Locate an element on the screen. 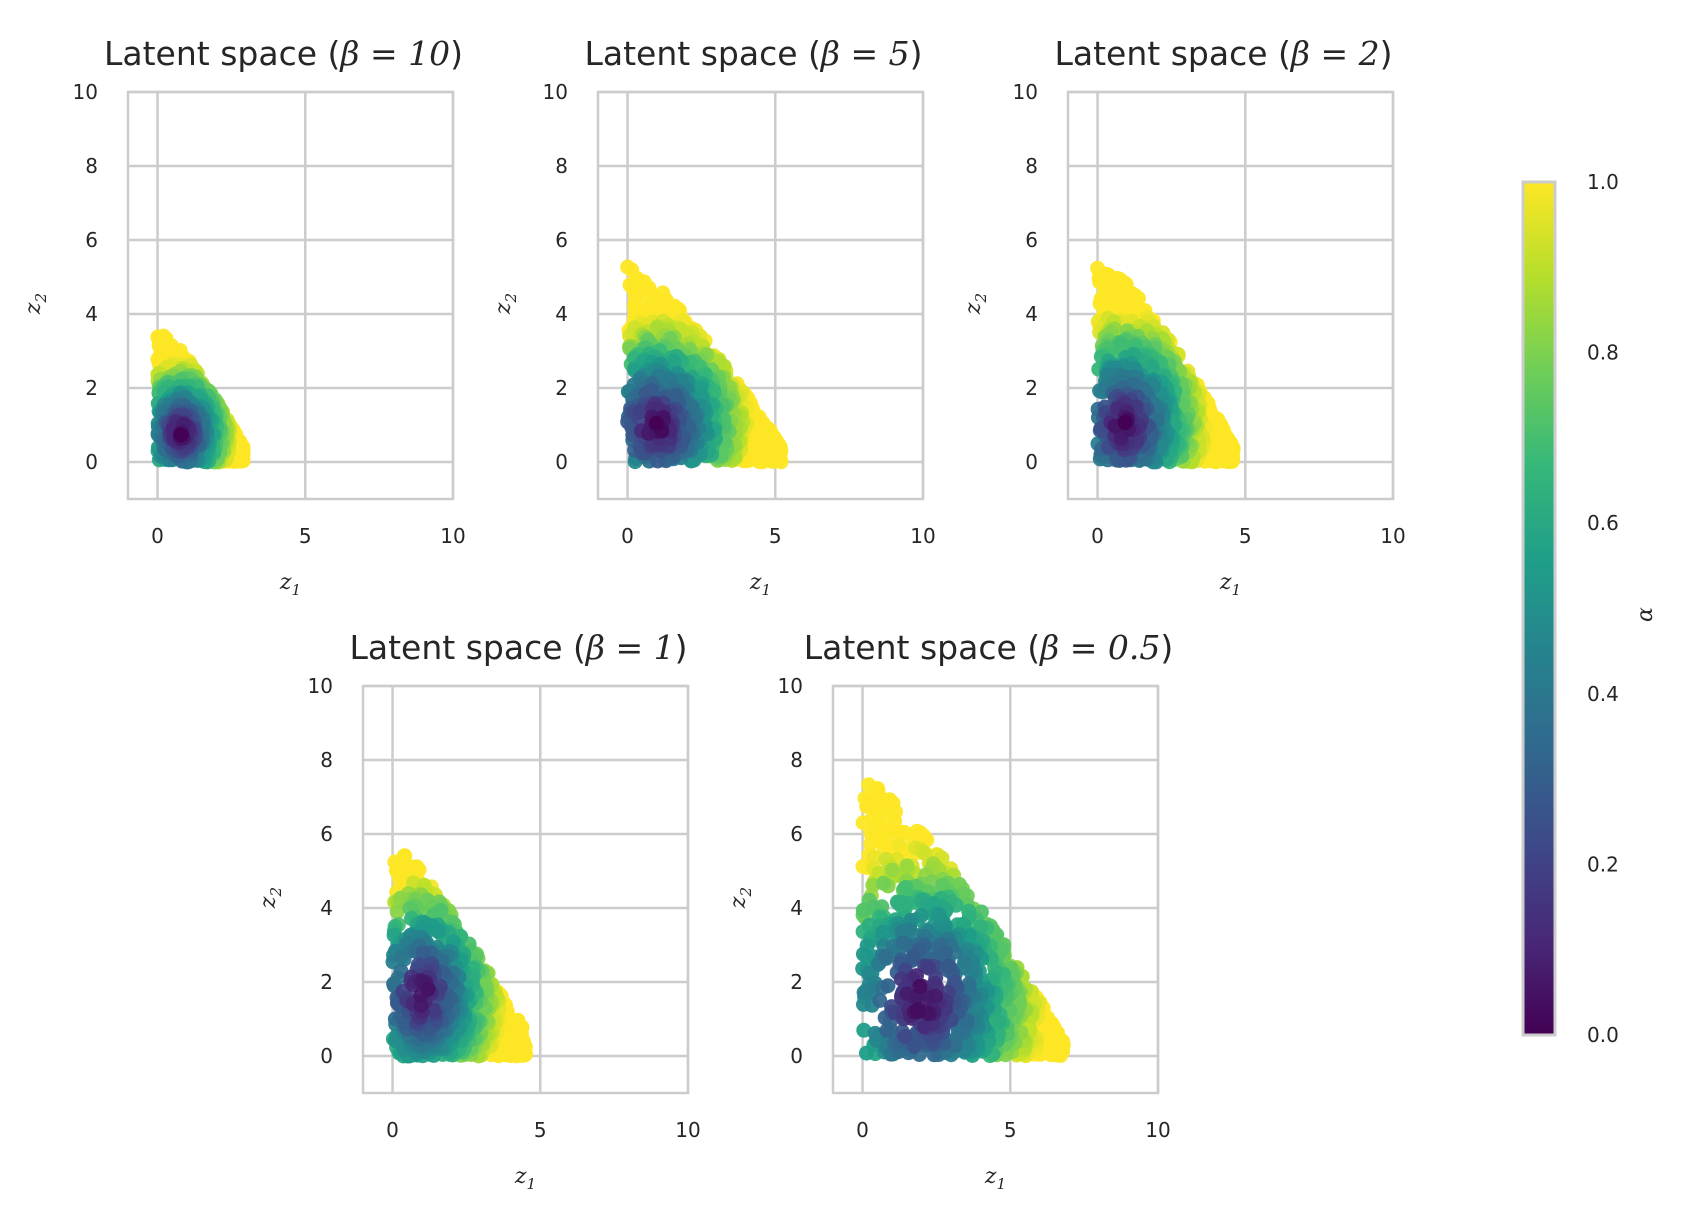 This screenshot has width=1682, height=1211. colorbar-gradient is located at coordinates (1539, 608).